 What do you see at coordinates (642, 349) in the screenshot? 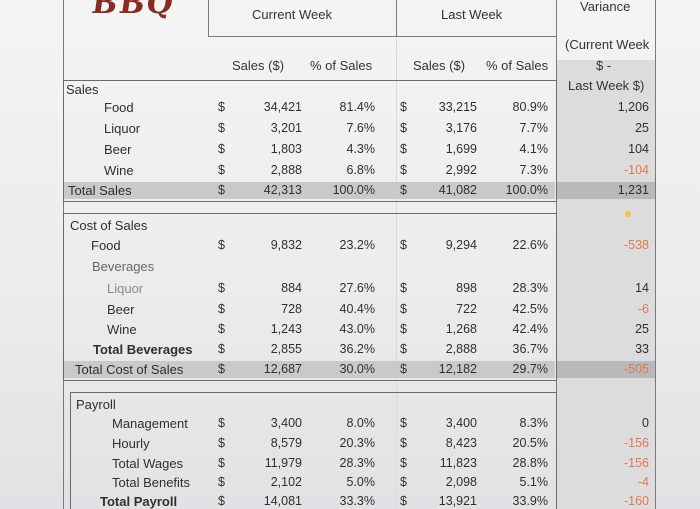
I see `variance-cell: 33` at bounding box center [642, 349].